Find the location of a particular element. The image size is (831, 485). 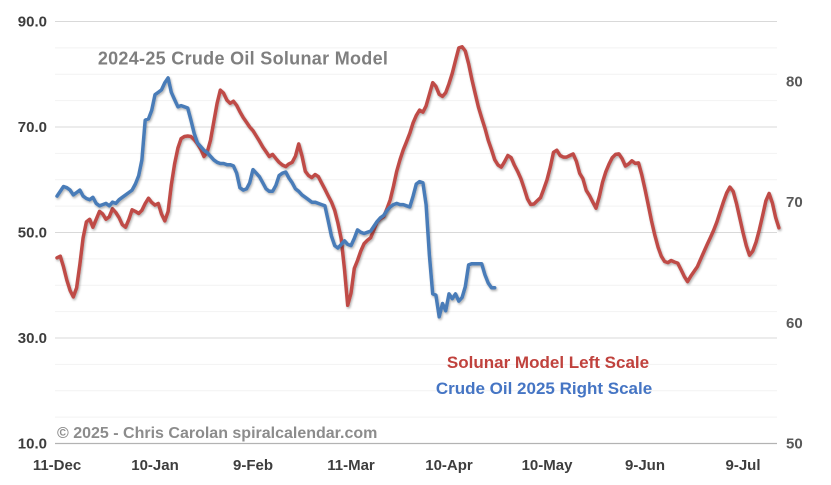

x-axis-tick-label: 10-May is located at coordinates (548, 465).